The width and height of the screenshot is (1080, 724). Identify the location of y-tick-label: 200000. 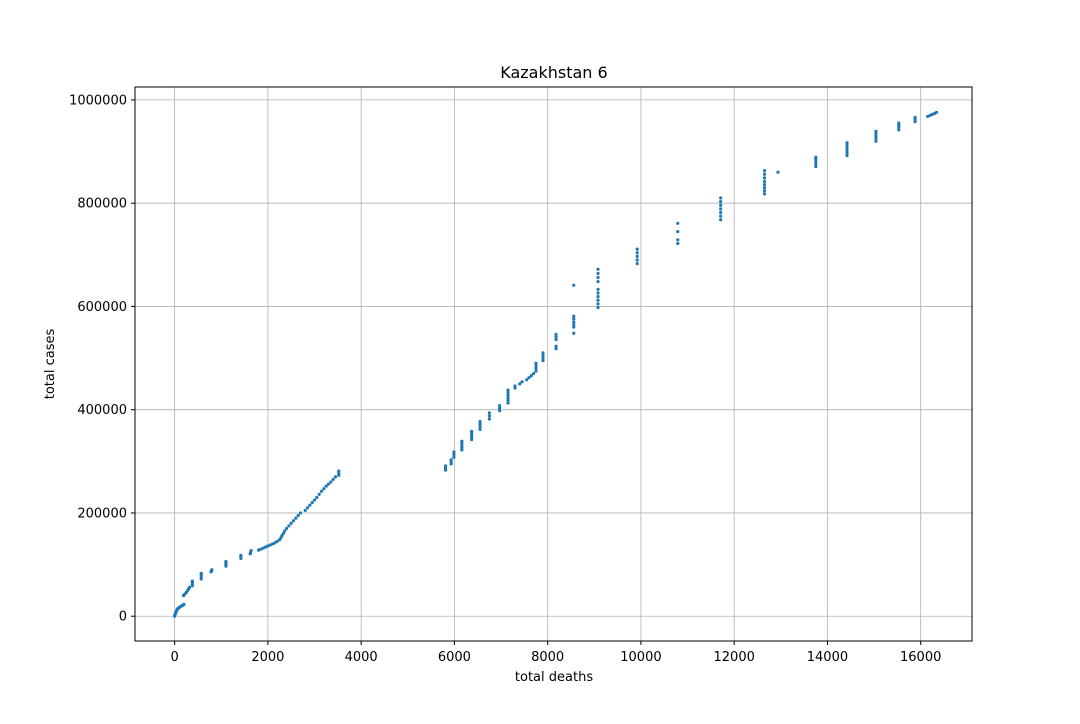
(102, 513).